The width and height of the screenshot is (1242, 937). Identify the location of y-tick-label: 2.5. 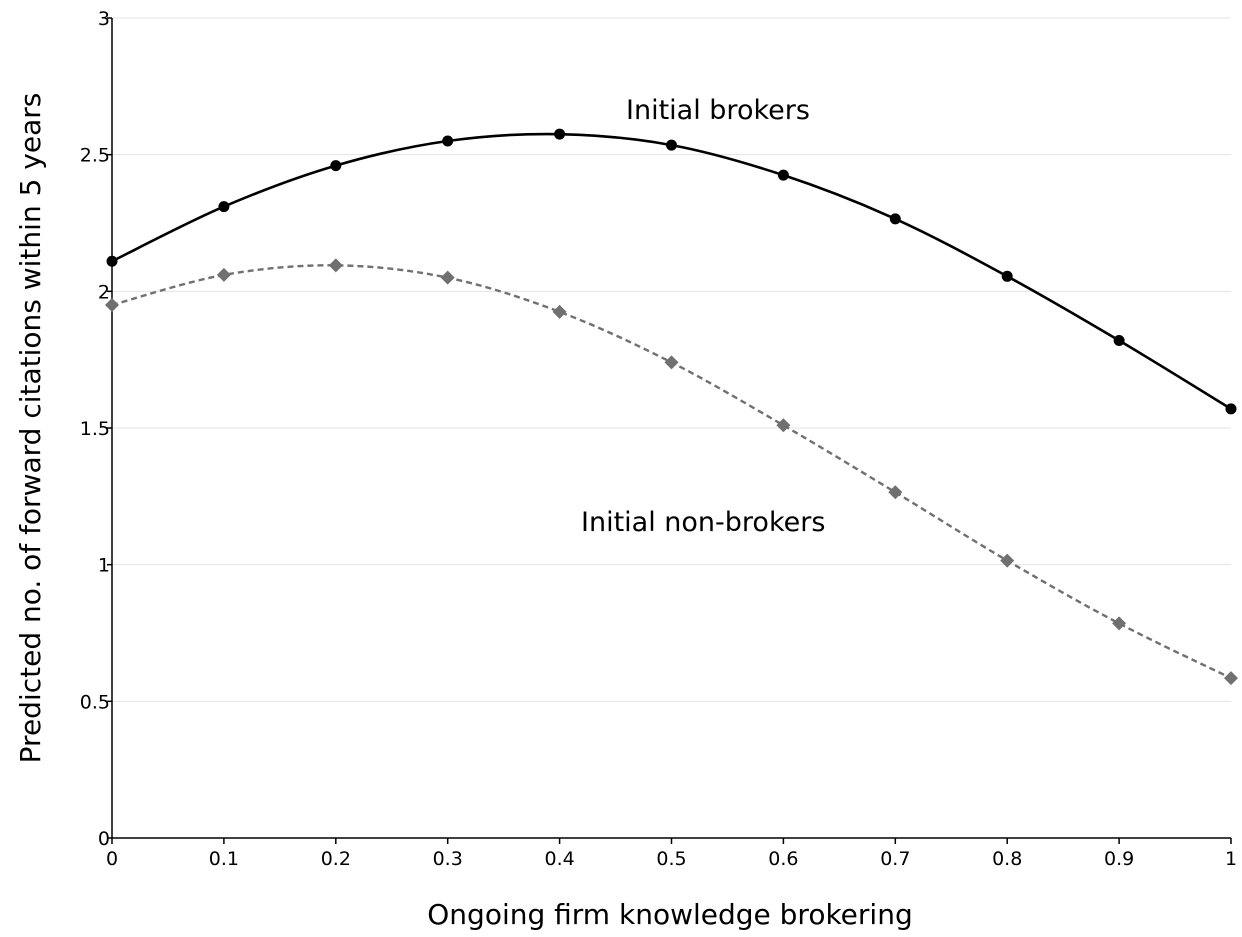
(95, 156).